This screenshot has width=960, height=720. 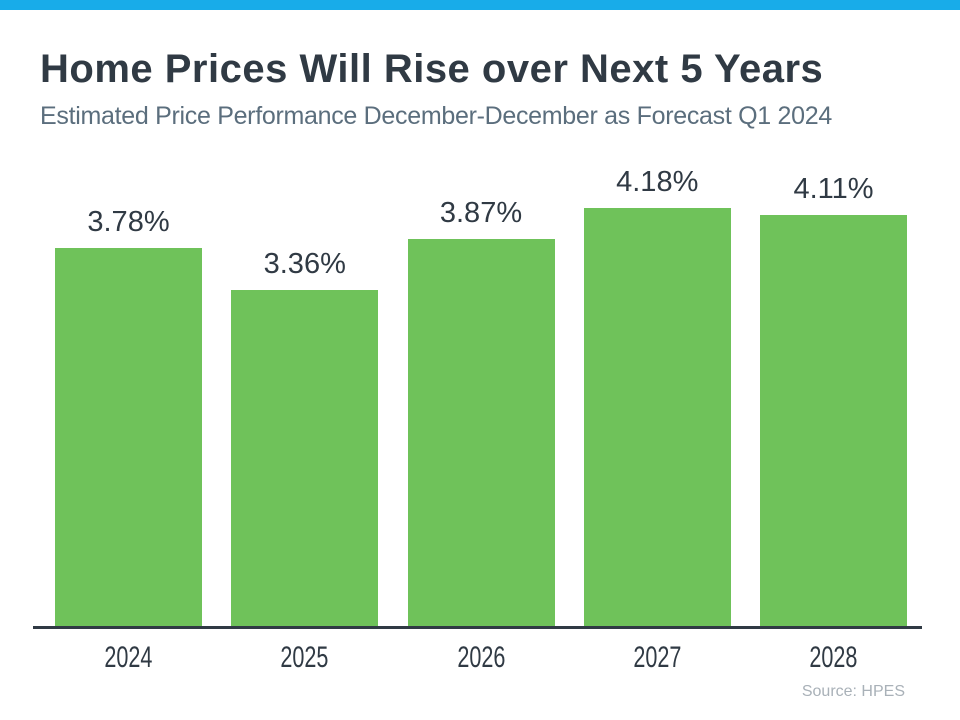 What do you see at coordinates (304, 264) in the screenshot?
I see `bar-value-label: 3.36%` at bounding box center [304, 264].